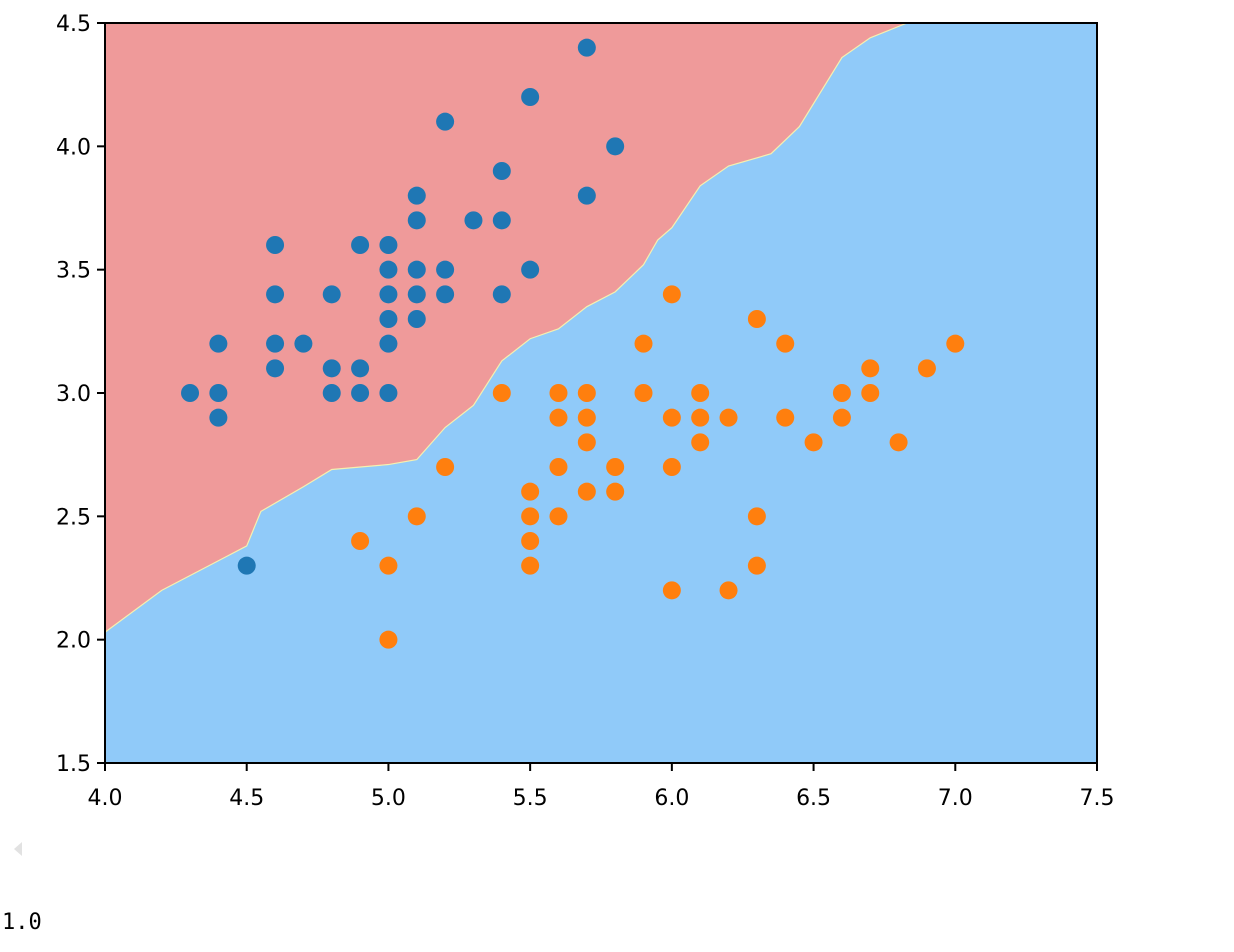 The width and height of the screenshot is (1234, 952). What do you see at coordinates (601, 787) in the screenshot?
I see `x-axis: 4.0 4.5 5.0 5.5 6.0 6.5 7.0 7.5` at bounding box center [601, 787].